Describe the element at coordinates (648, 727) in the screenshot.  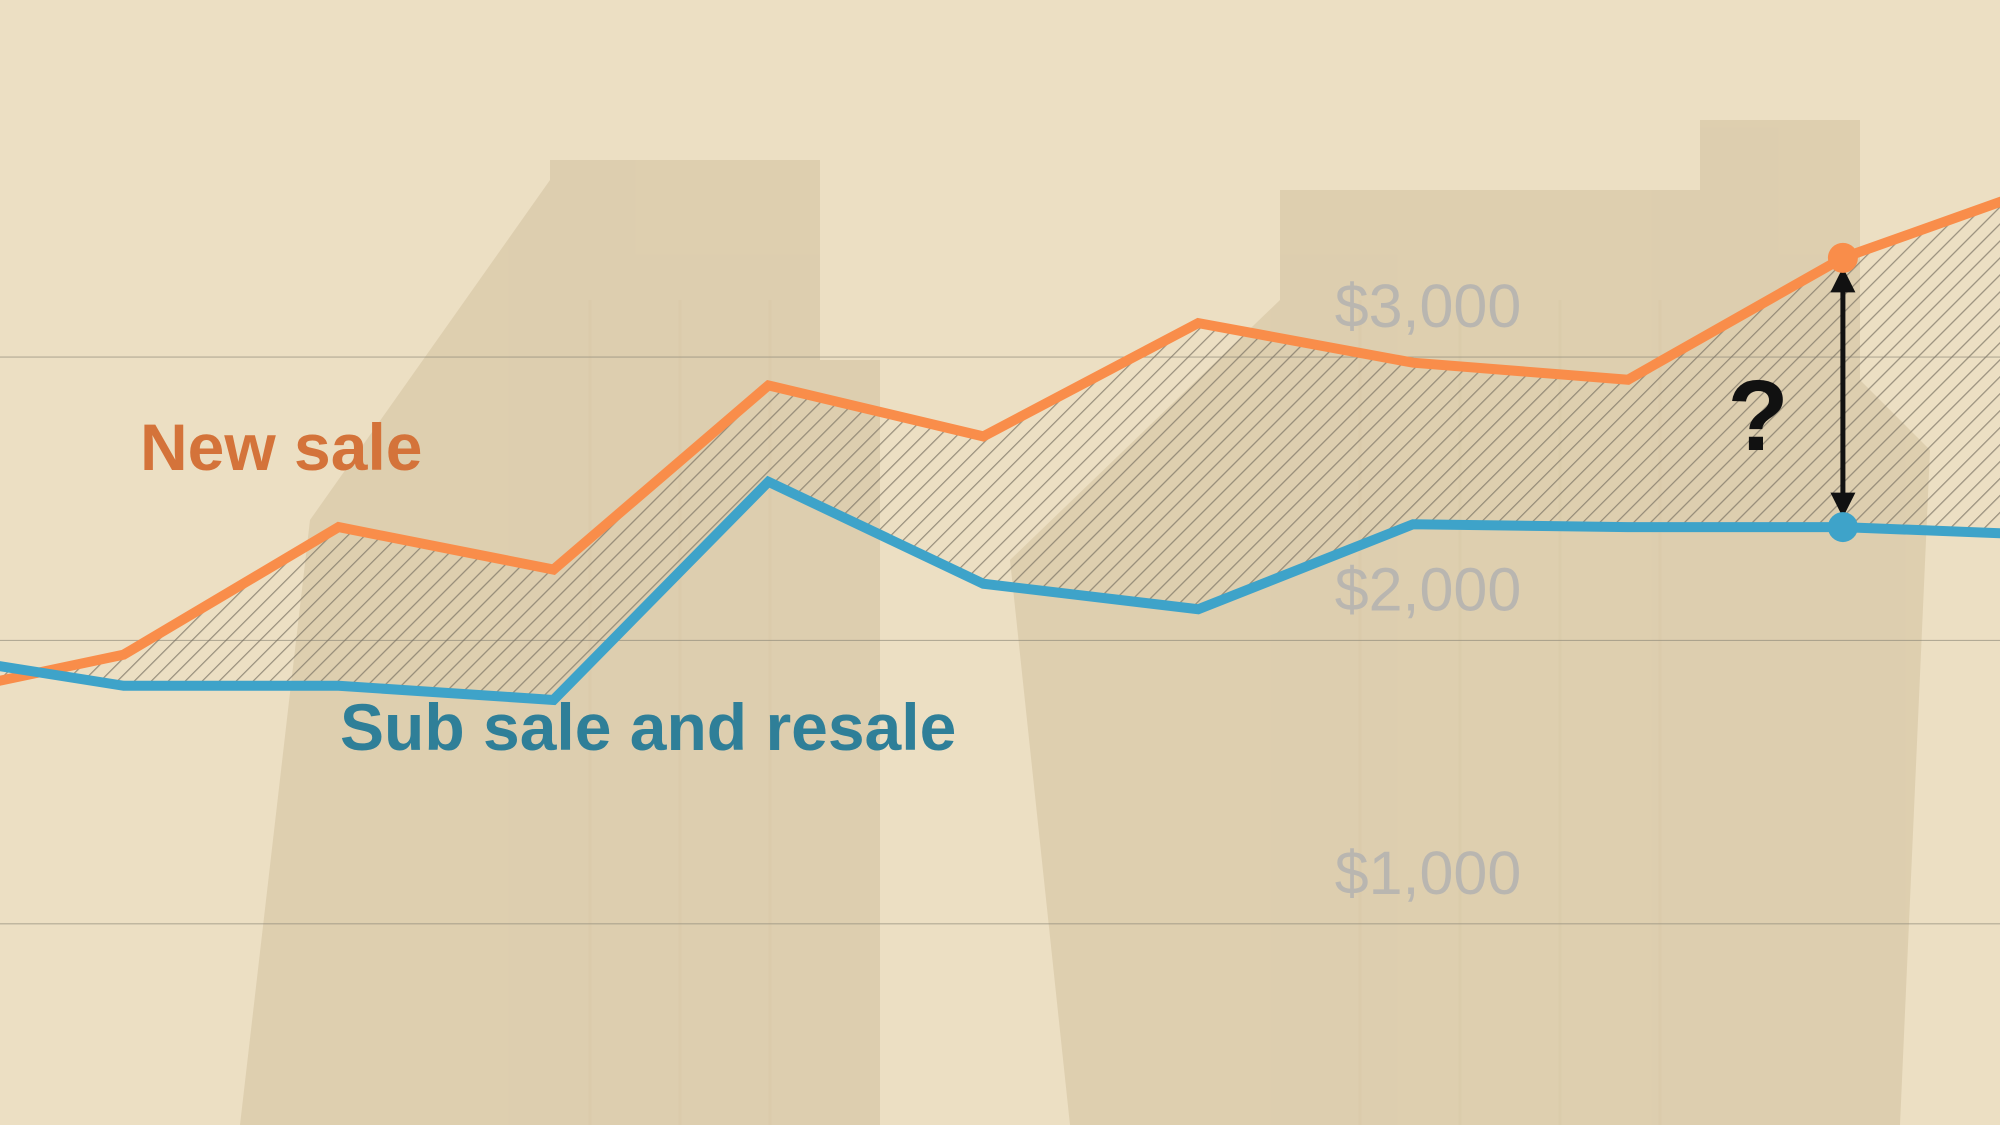
I see `series-label: Sub sale and resale` at that location.